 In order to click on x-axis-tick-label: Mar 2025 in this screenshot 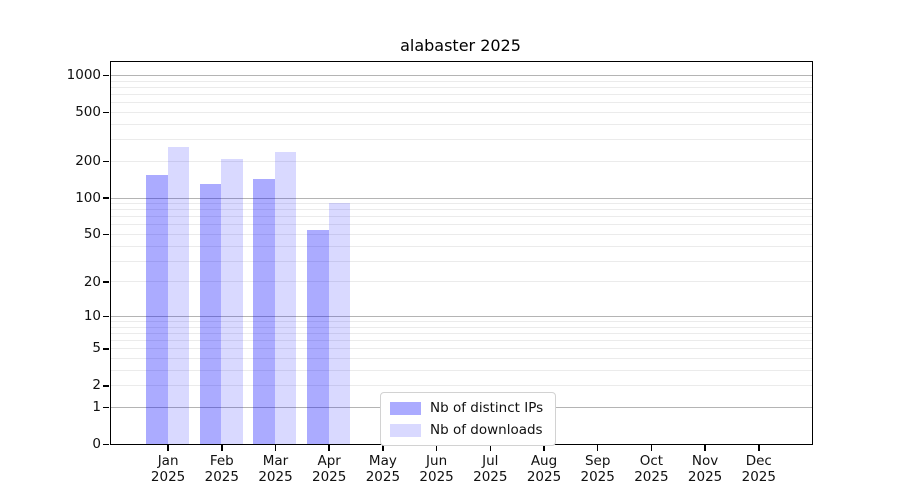, I will do `click(275, 469)`.